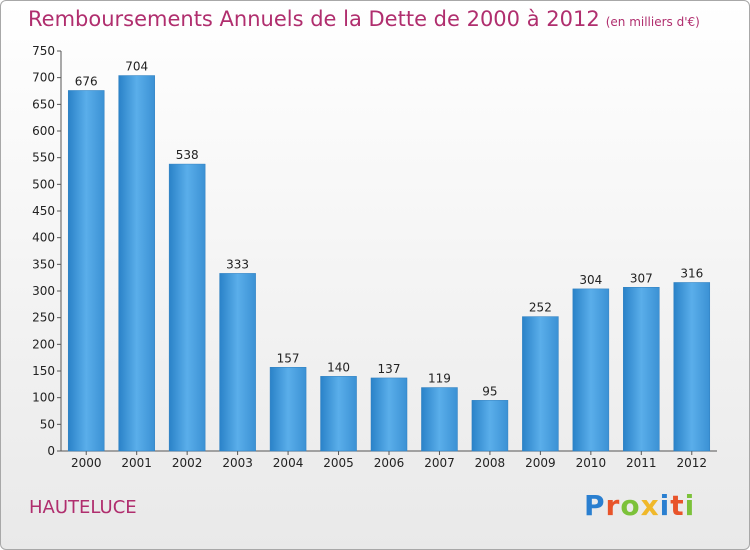 This screenshot has height=550, width=750. What do you see at coordinates (389, 369) in the screenshot?
I see `data-label-2006: 137` at bounding box center [389, 369].